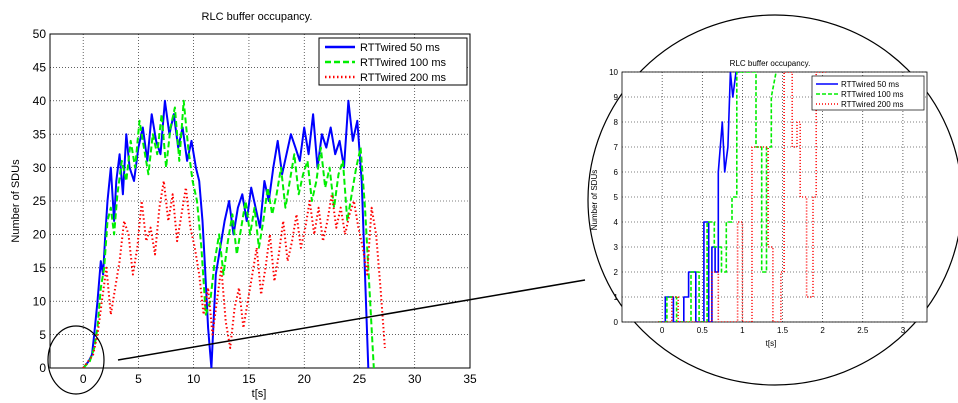 The height and width of the screenshot is (403, 958). I want to click on main-y-tick-label: 10, so click(40, 301).